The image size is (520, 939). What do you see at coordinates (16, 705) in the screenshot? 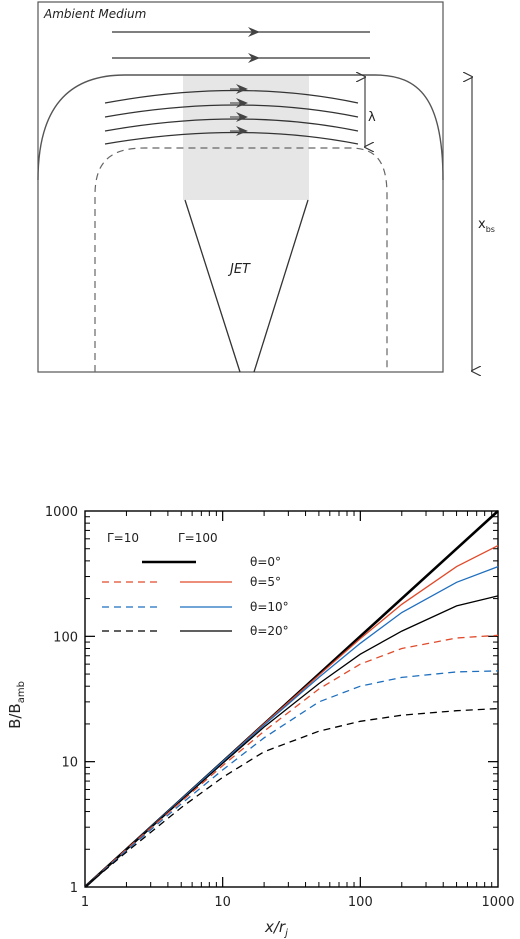
I see `y-axis-label: B/Bamb` at bounding box center [16, 705].